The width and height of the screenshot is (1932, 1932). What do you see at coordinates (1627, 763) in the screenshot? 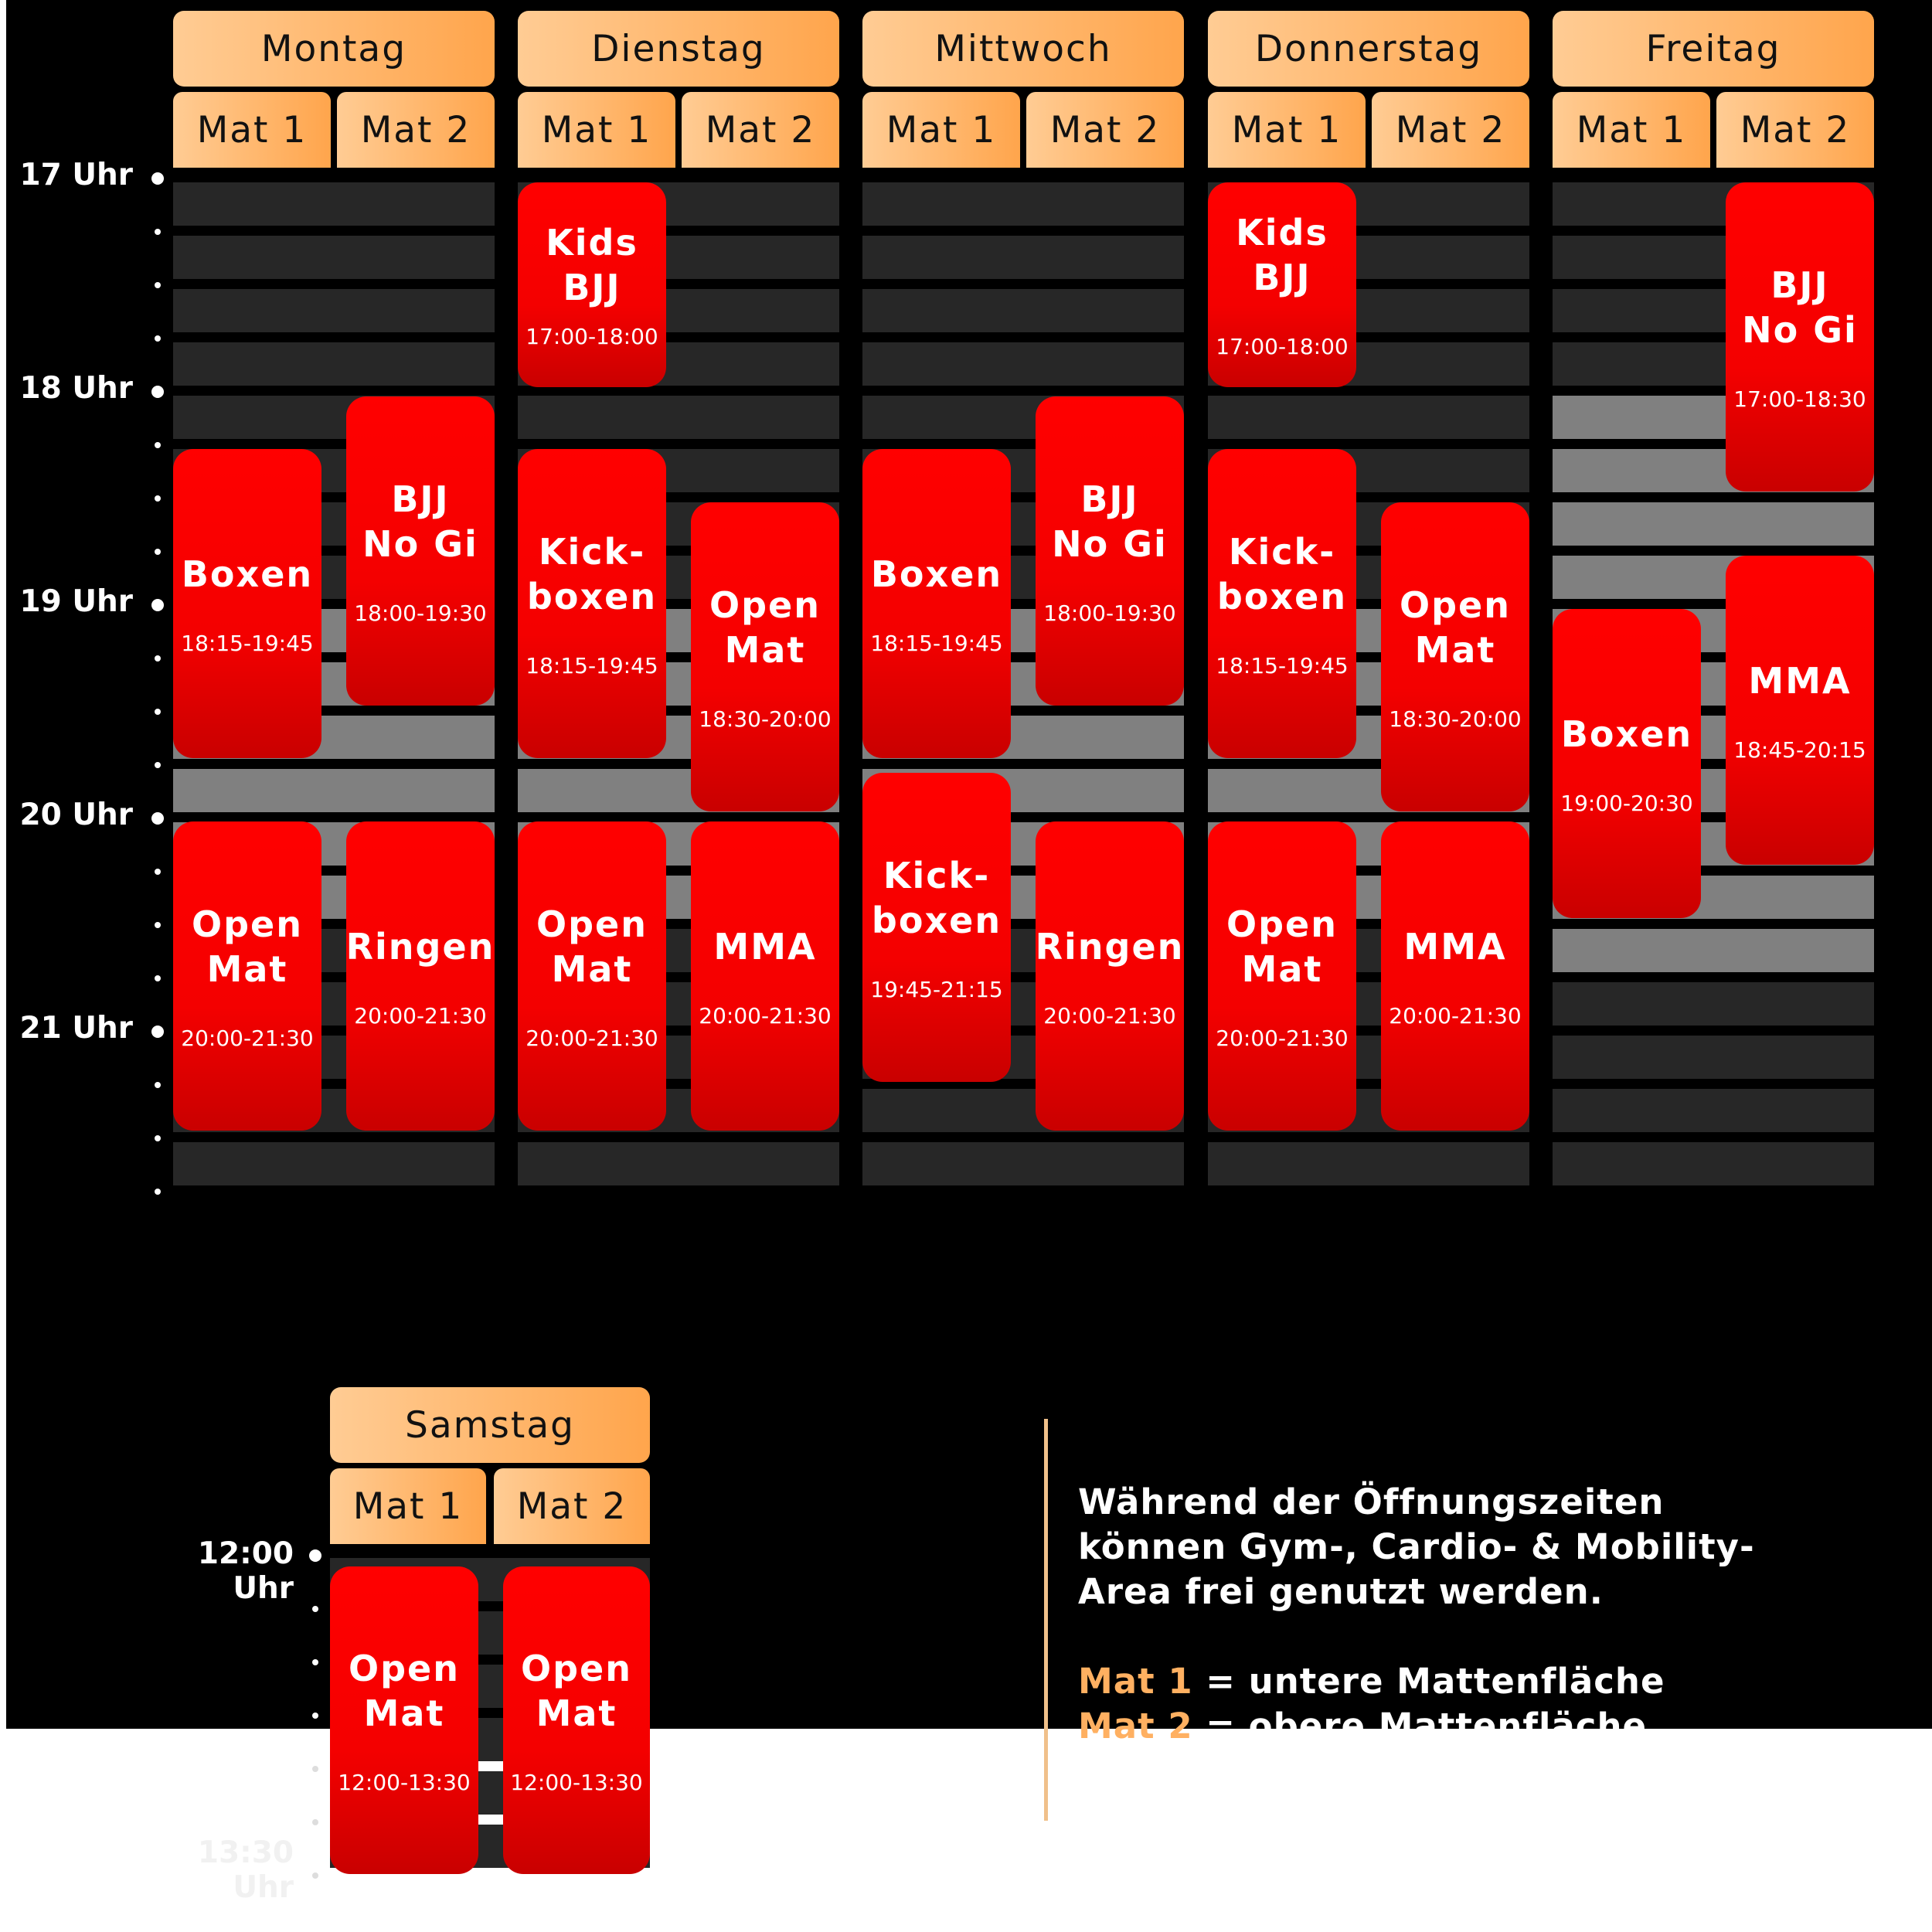
I see `class-block-freitag-boxen: Boxen 19:00-20:30` at bounding box center [1627, 763].